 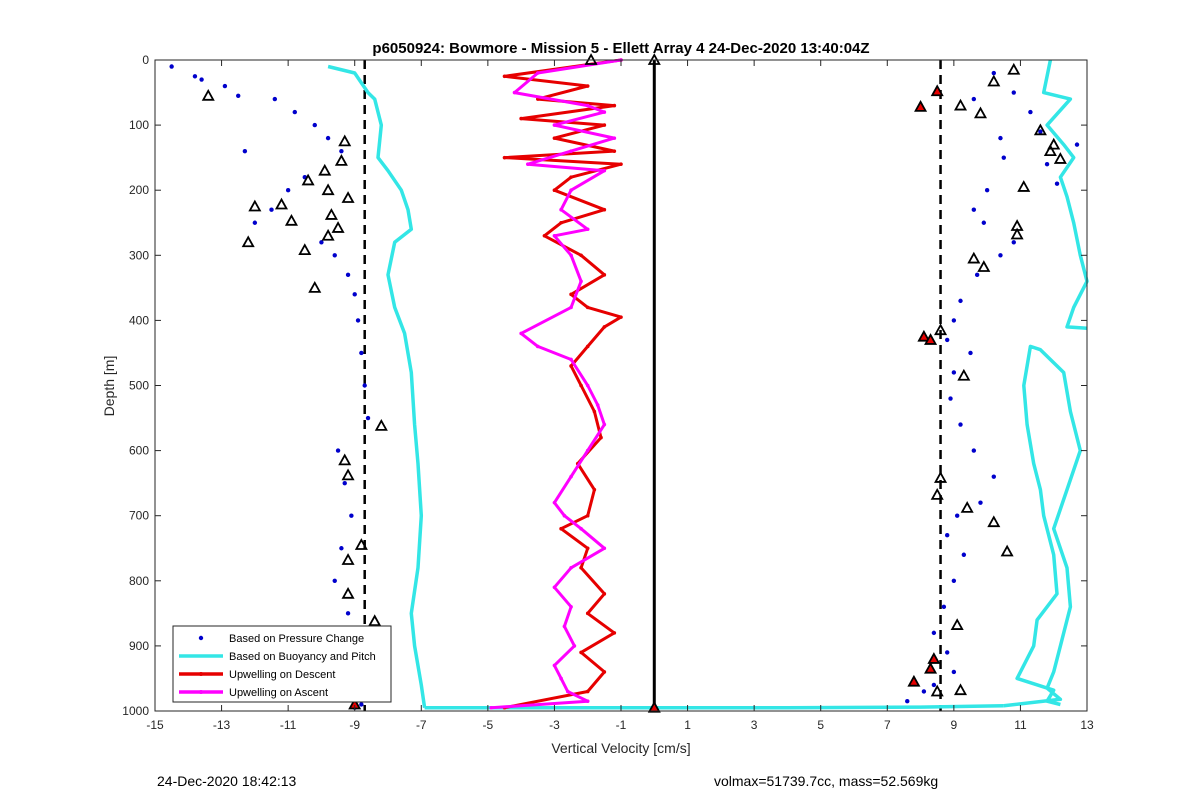 I want to click on y-tick-label: 800, so click(x=139, y=581).